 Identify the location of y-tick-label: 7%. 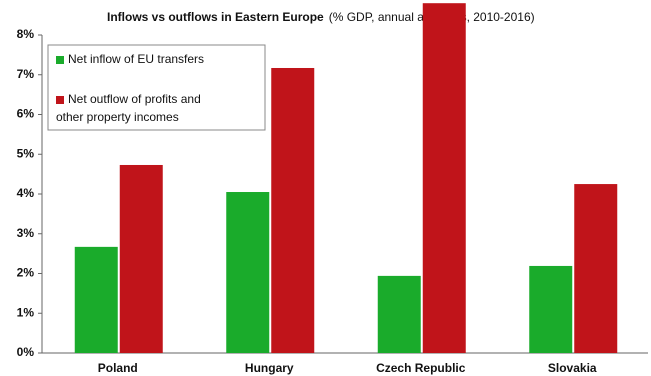
(26, 74).